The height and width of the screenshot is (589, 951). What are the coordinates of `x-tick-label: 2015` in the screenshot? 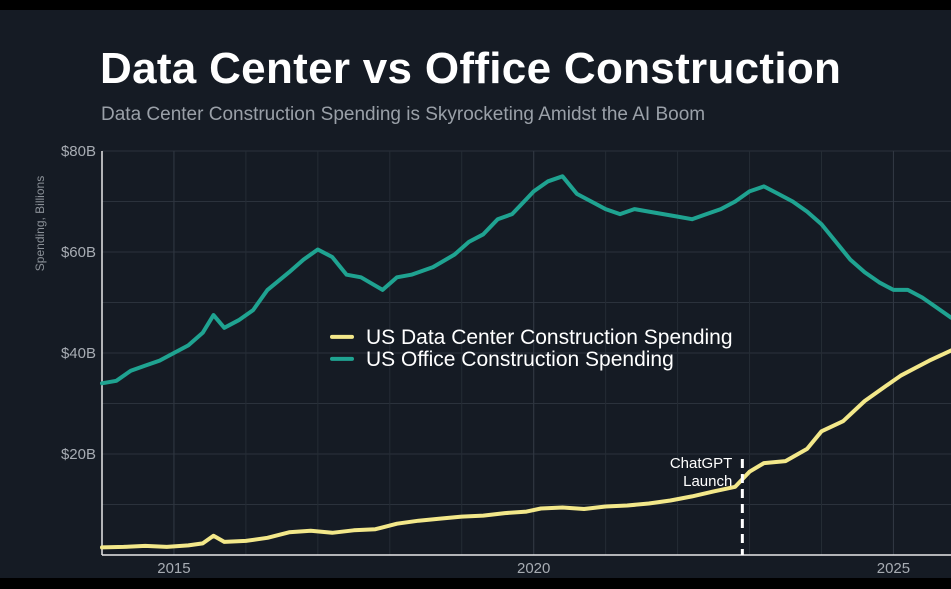 It's located at (173, 568).